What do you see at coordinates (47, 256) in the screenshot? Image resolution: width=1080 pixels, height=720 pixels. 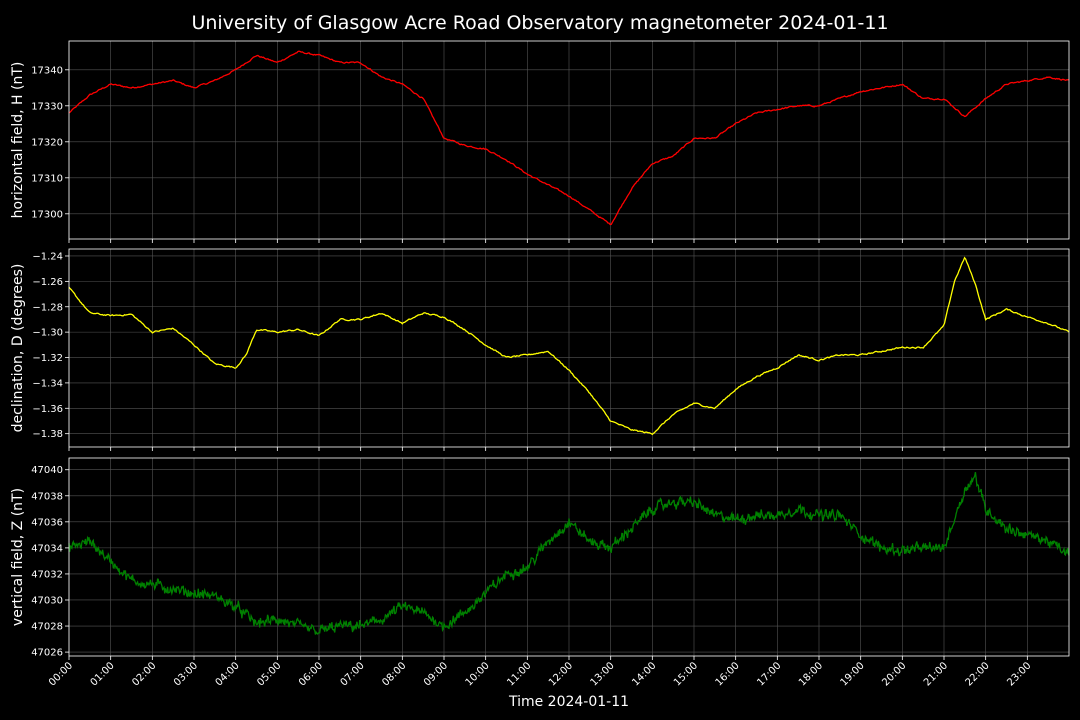 I see `y-tick-label: −1.24` at bounding box center [47, 256].